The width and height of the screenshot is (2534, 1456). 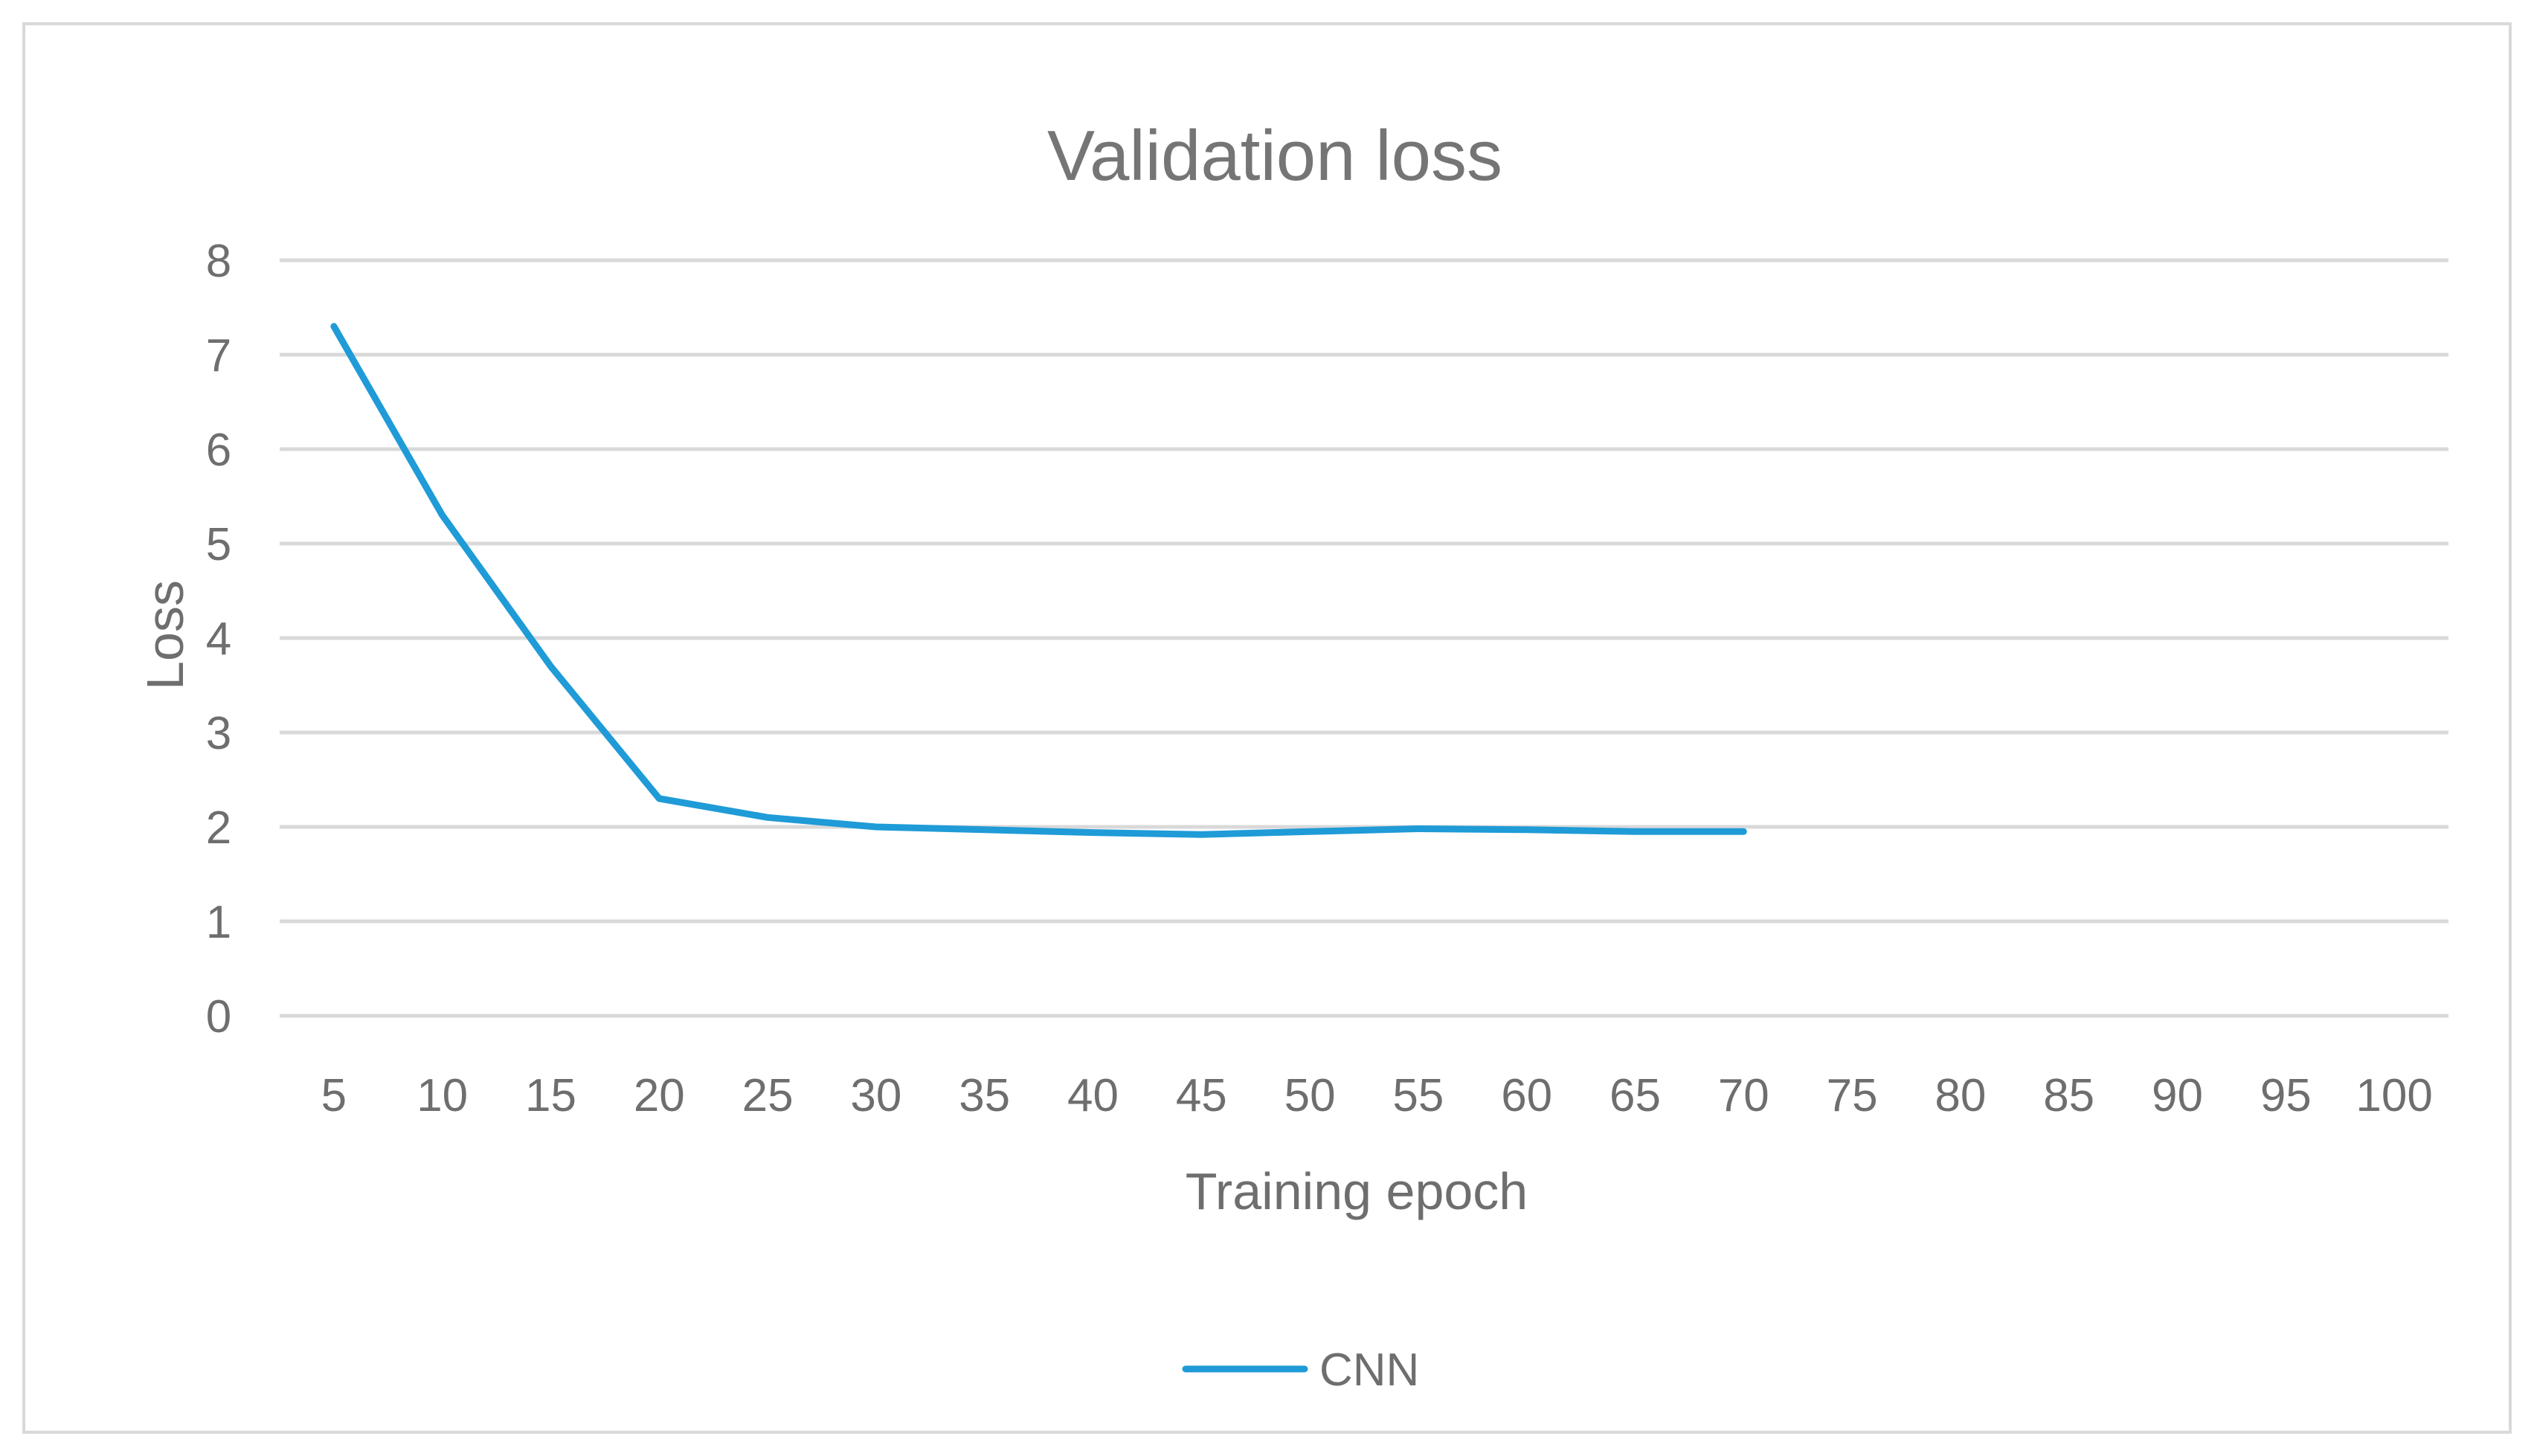 What do you see at coordinates (984, 1096) in the screenshot?
I see `x-tick-label: 35` at bounding box center [984, 1096].